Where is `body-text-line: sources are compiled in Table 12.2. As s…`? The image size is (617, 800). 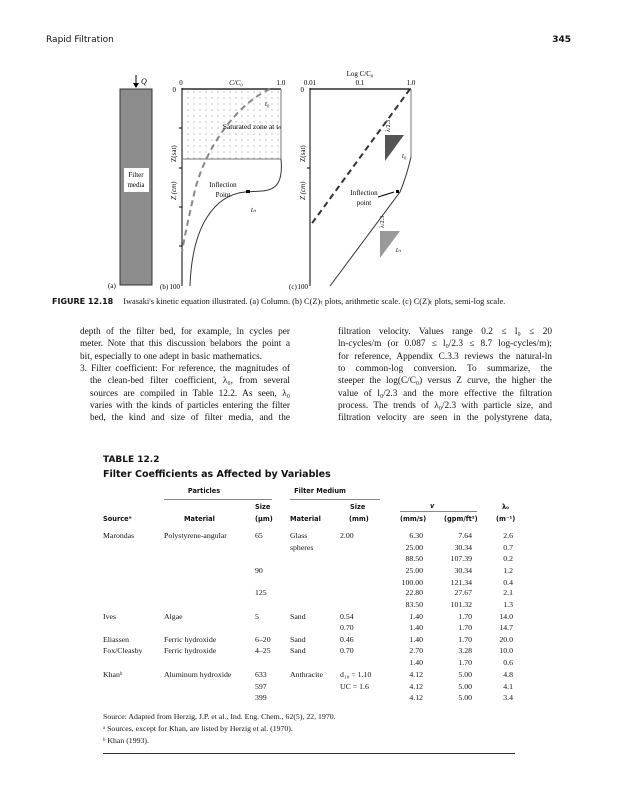 body-text-line: sources are compiled in Table 12.2. As s… is located at coordinates (190, 393).